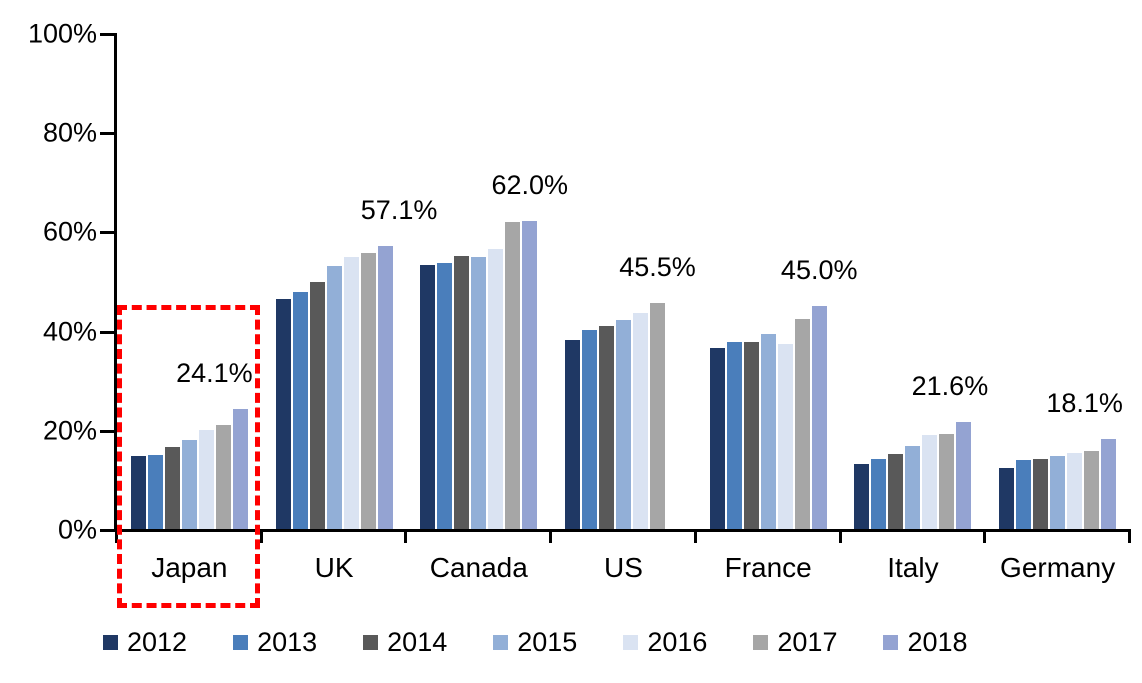 This screenshot has width=1142, height=683. What do you see at coordinates (623, 424) in the screenshot?
I see `bar-us-2015` at bounding box center [623, 424].